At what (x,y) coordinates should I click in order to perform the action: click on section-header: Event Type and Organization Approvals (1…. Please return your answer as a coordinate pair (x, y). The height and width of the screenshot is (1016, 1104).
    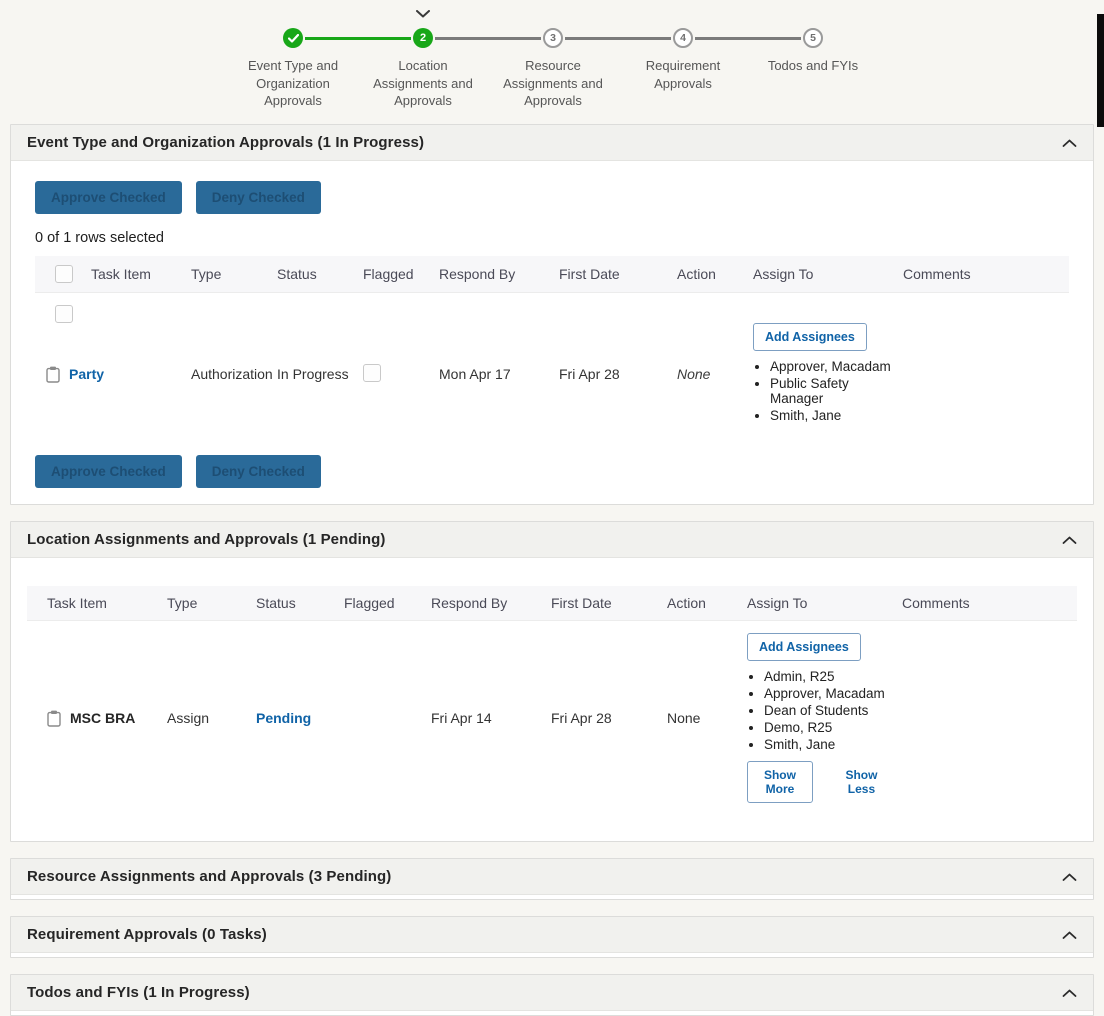
    Looking at the image, I should click on (552, 143).